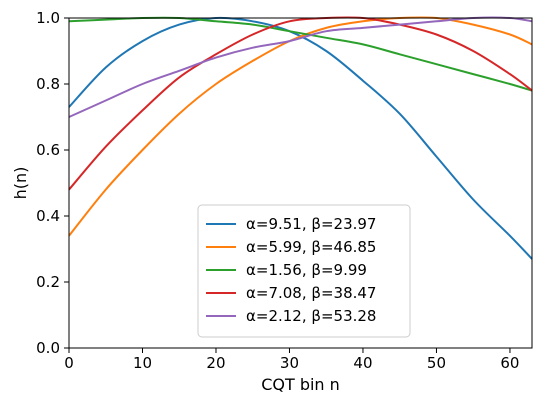 The image size is (550, 400). Describe the element at coordinates (20, 183) in the screenshot. I see `y-axis-title: h(n)` at that location.